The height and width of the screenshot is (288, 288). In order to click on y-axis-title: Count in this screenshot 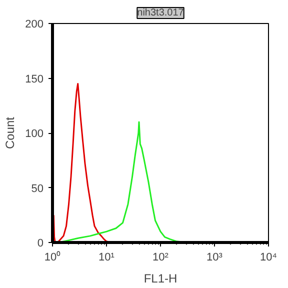, I will do `click(10, 133)`.